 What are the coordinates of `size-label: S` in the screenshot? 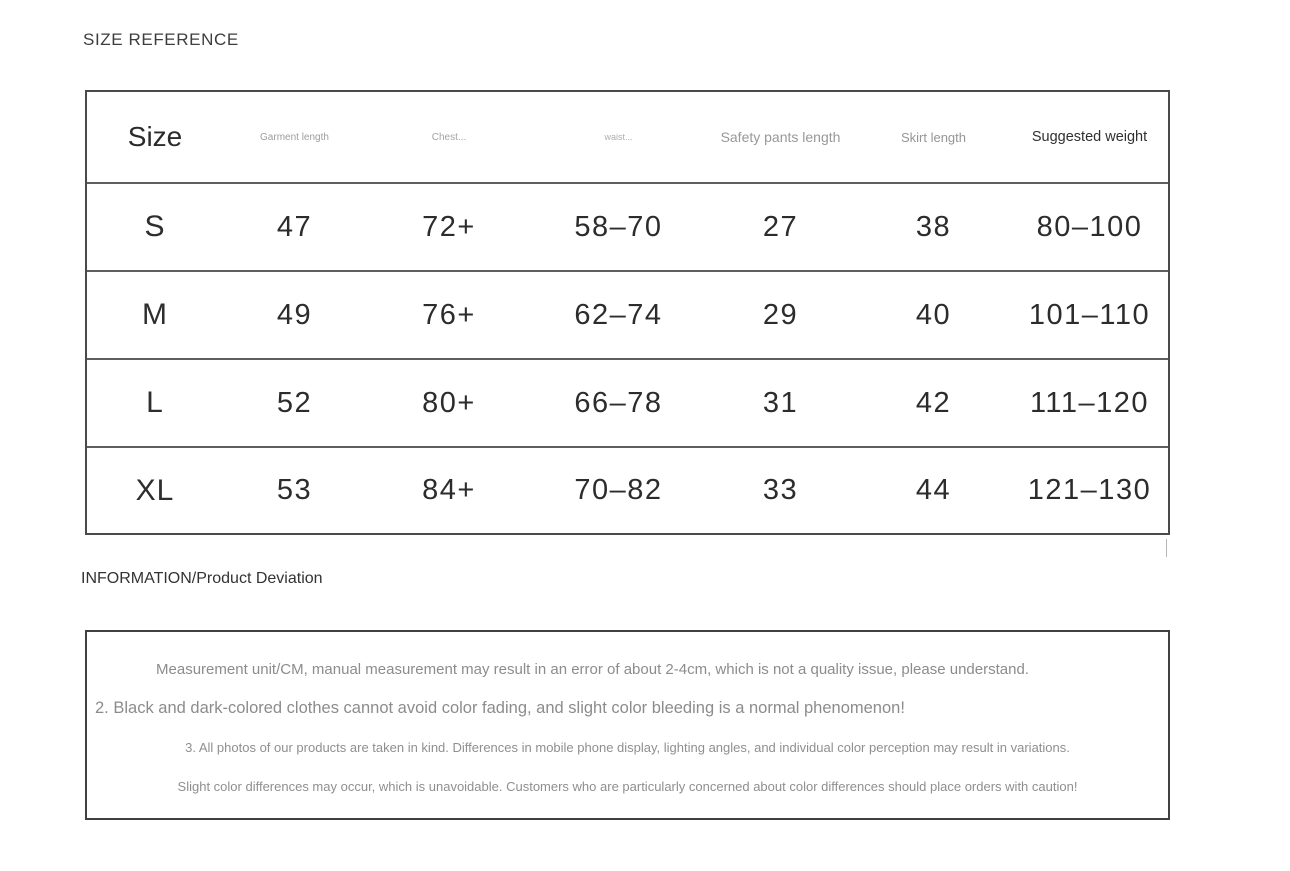 It's located at (155, 226).